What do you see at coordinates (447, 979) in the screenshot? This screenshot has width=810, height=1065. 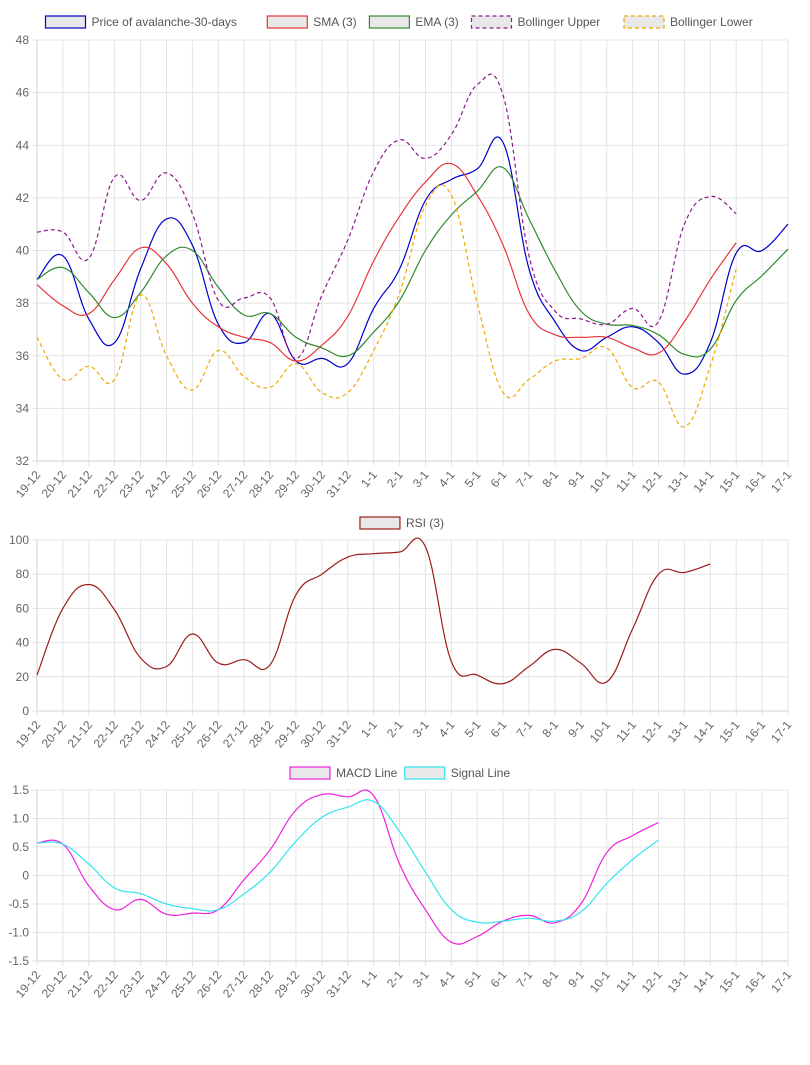 I see `x-tick-label: 4-1` at bounding box center [447, 979].